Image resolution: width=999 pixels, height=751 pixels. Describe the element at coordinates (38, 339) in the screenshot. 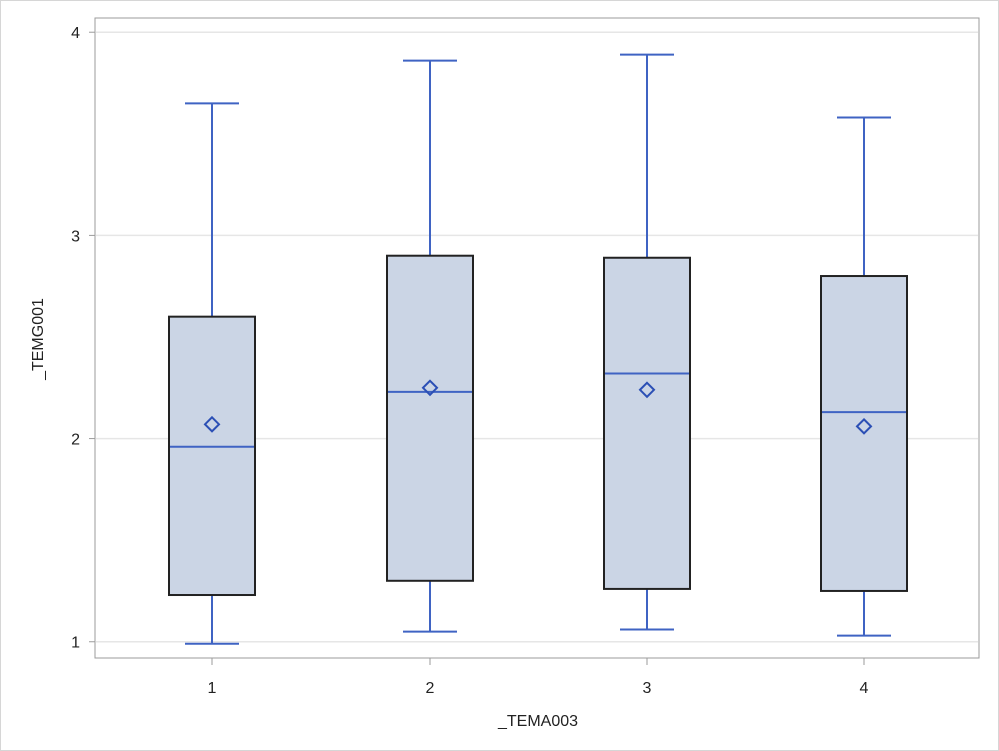

I see `y-axis-title: _TEMG001` at that location.